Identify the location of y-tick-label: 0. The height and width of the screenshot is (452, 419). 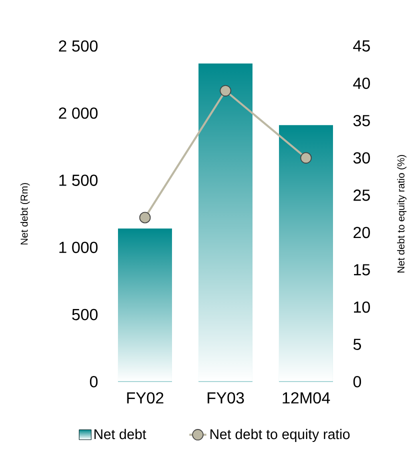
(94, 382).